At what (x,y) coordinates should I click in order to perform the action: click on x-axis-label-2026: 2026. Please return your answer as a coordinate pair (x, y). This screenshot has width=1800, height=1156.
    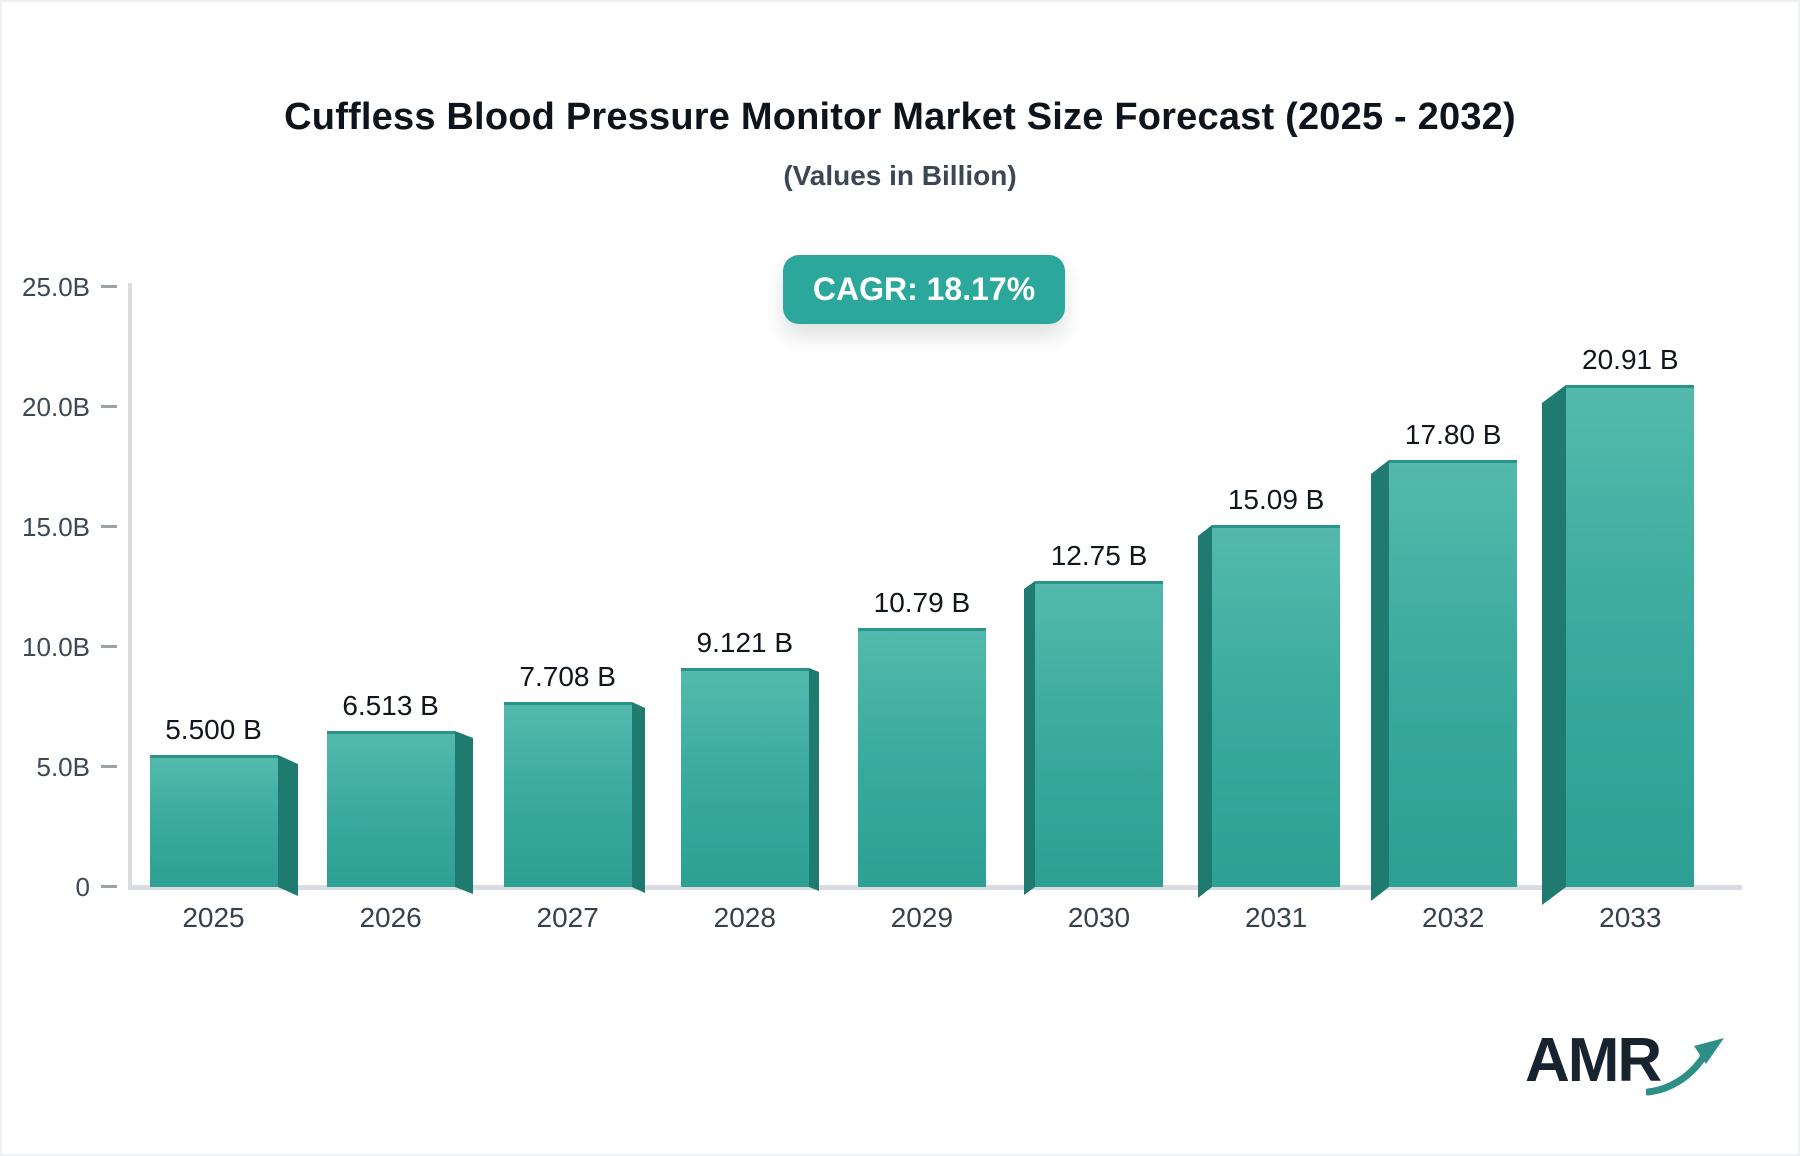
    Looking at the image, I should click on (390, 917).